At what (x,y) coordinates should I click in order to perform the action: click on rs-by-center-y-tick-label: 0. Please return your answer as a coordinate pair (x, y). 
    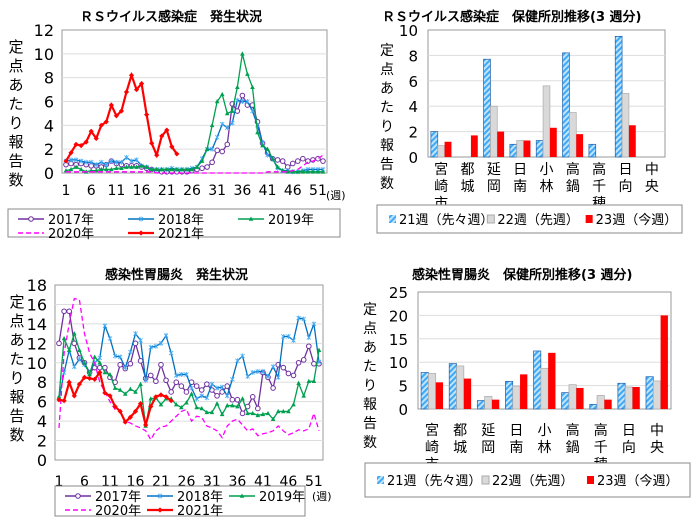
    Looking at the image, I should click on (413, 158).